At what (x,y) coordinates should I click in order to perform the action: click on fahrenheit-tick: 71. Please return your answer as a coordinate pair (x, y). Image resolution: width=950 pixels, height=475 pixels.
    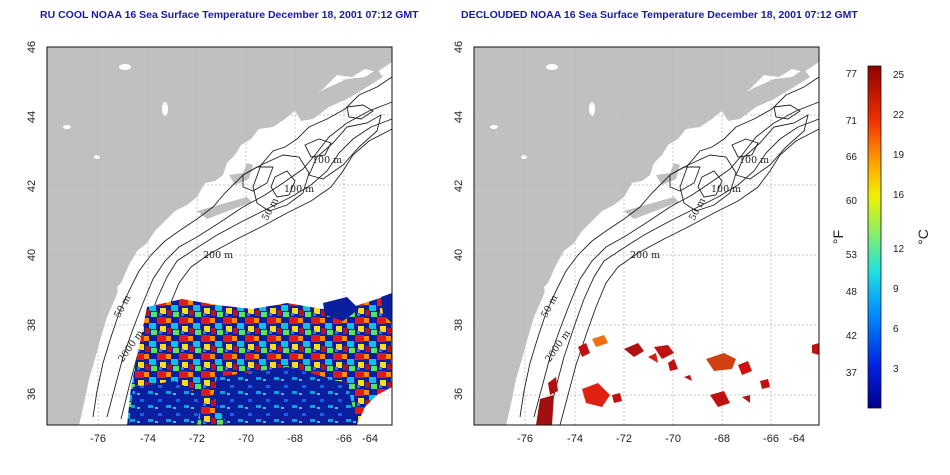
    Looking at the image, I should click on (852, 121).